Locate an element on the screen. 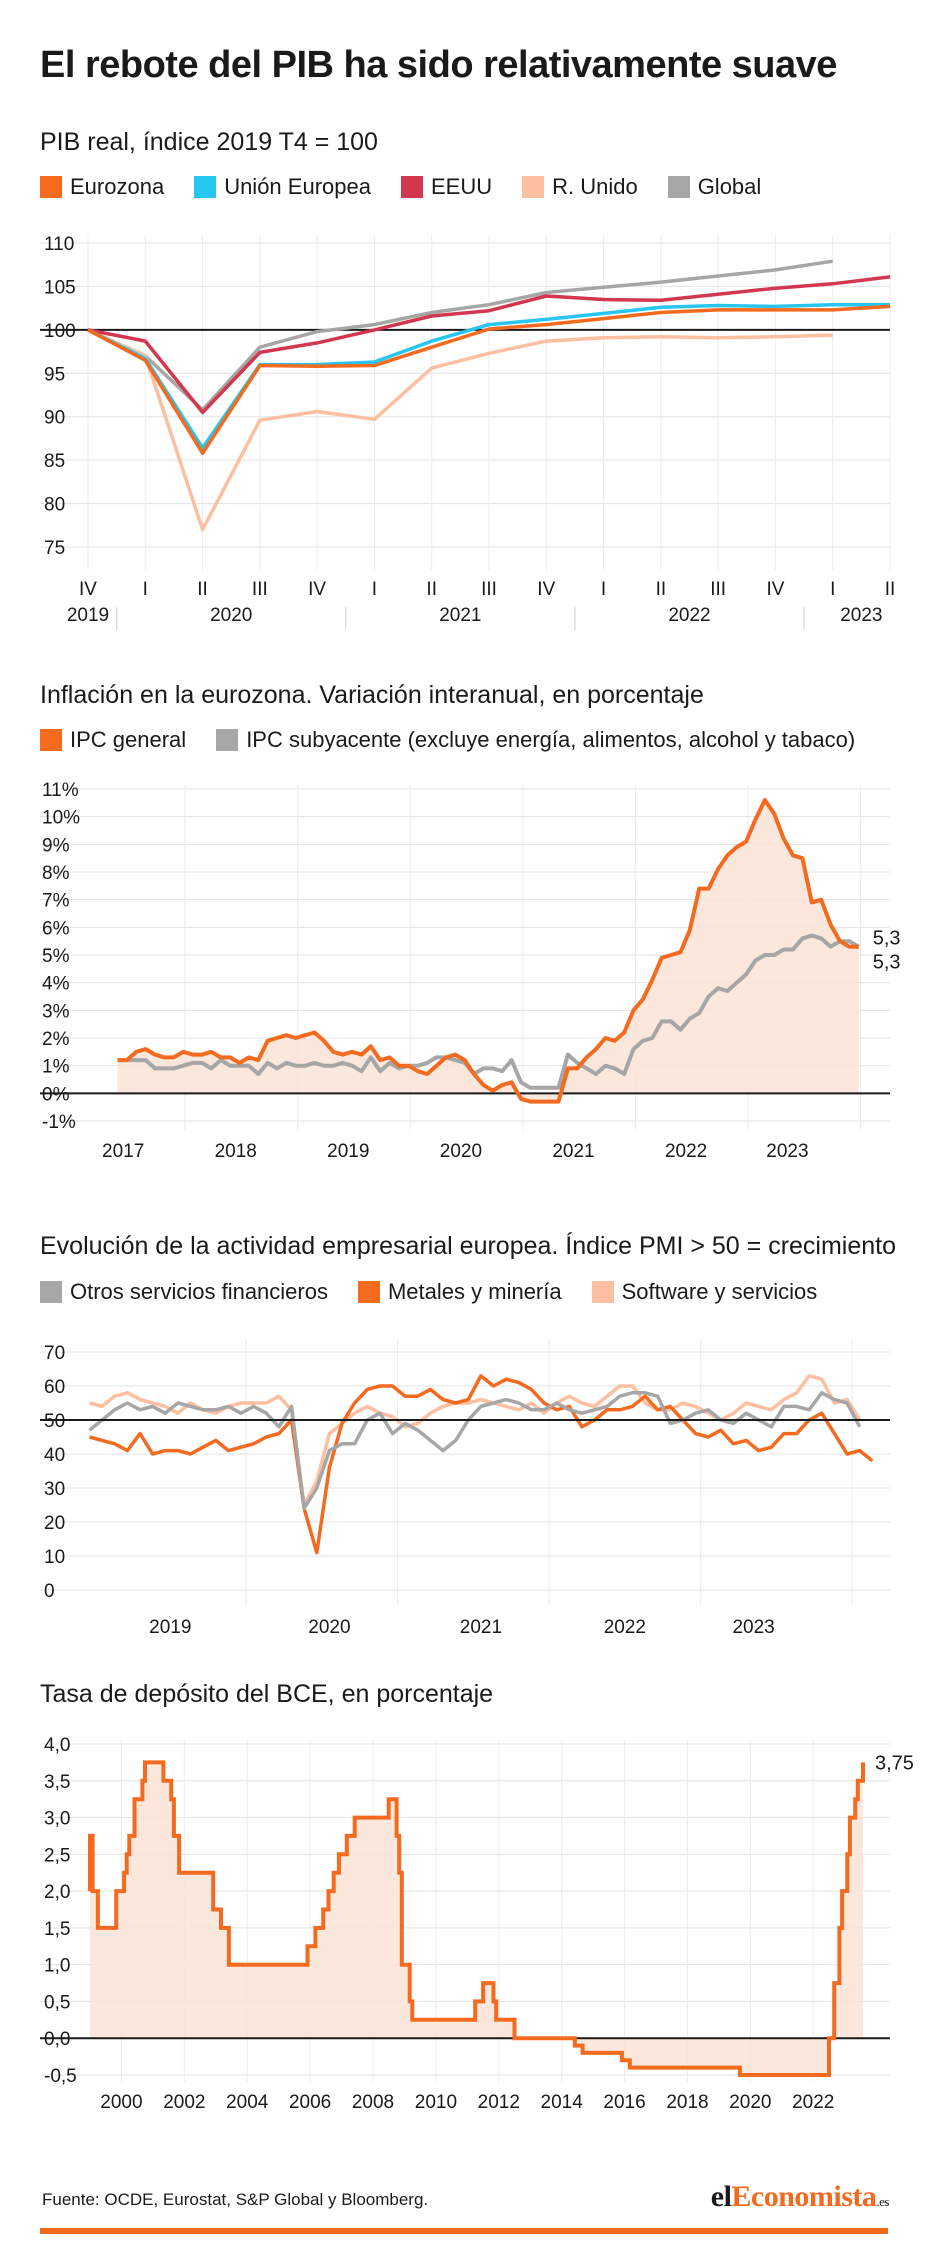 This screenshot has height=2241, width=927. y-tick-label: 50 is located at coordinates (54, 1421).